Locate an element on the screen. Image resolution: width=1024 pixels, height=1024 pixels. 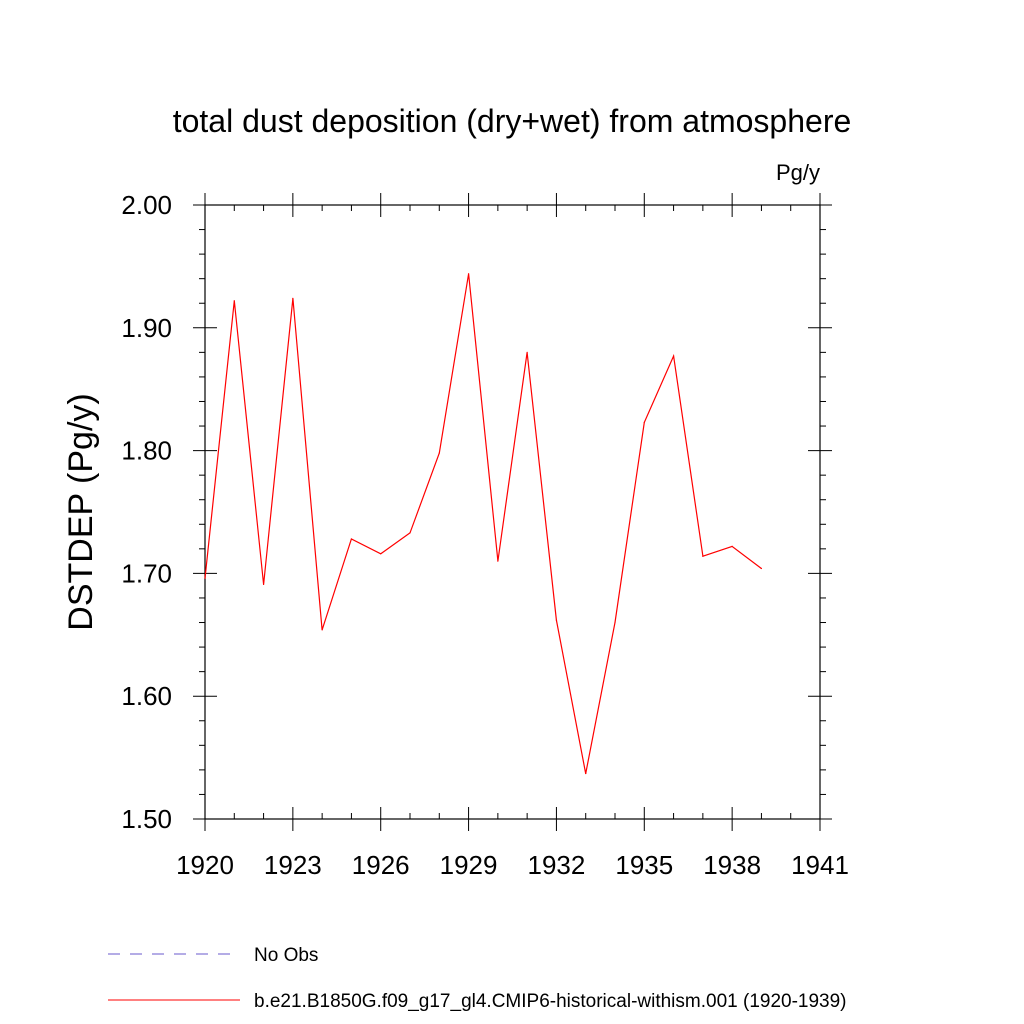
x-tick-label: 1935 is located at coordinates (644, 865).